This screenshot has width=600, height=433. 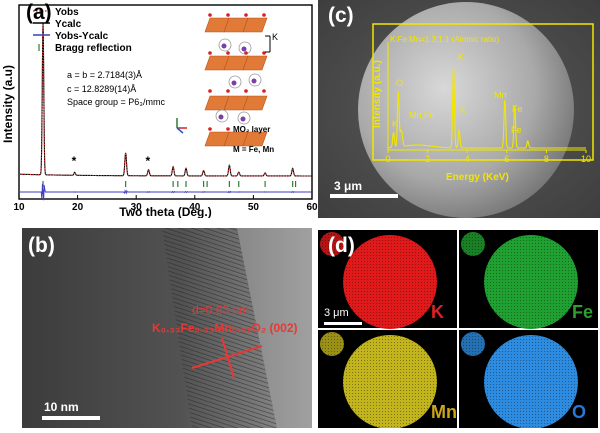 I want to click on eds-x-tick-label: 8, so click(x=546, y=159).